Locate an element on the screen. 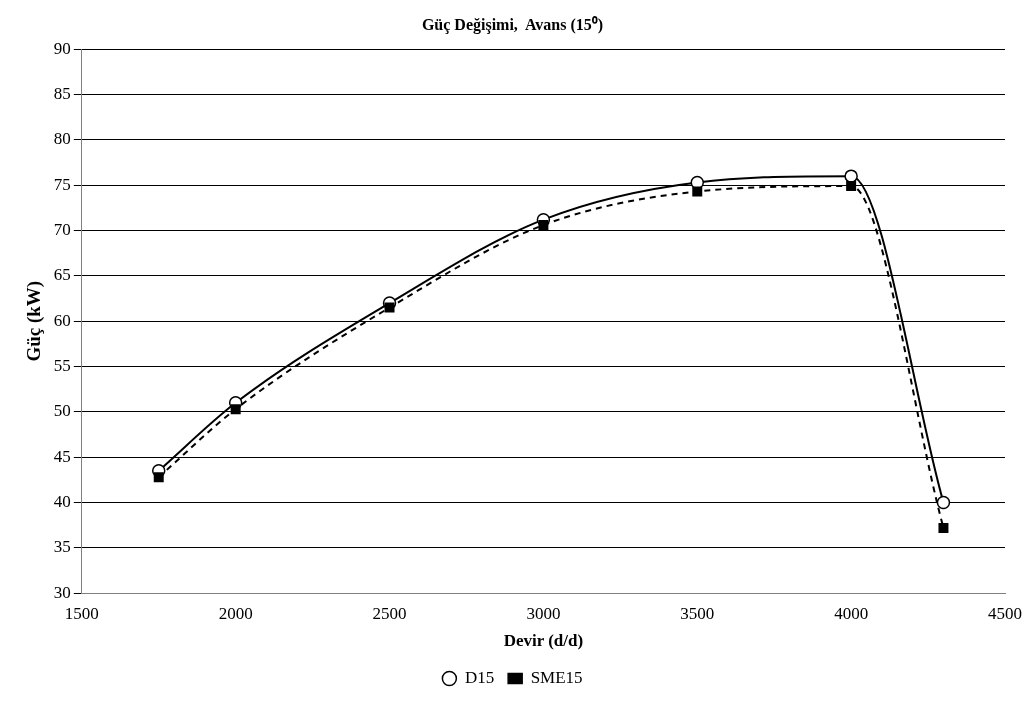  legend-label: SME15 is located at coordinates (556, 677).